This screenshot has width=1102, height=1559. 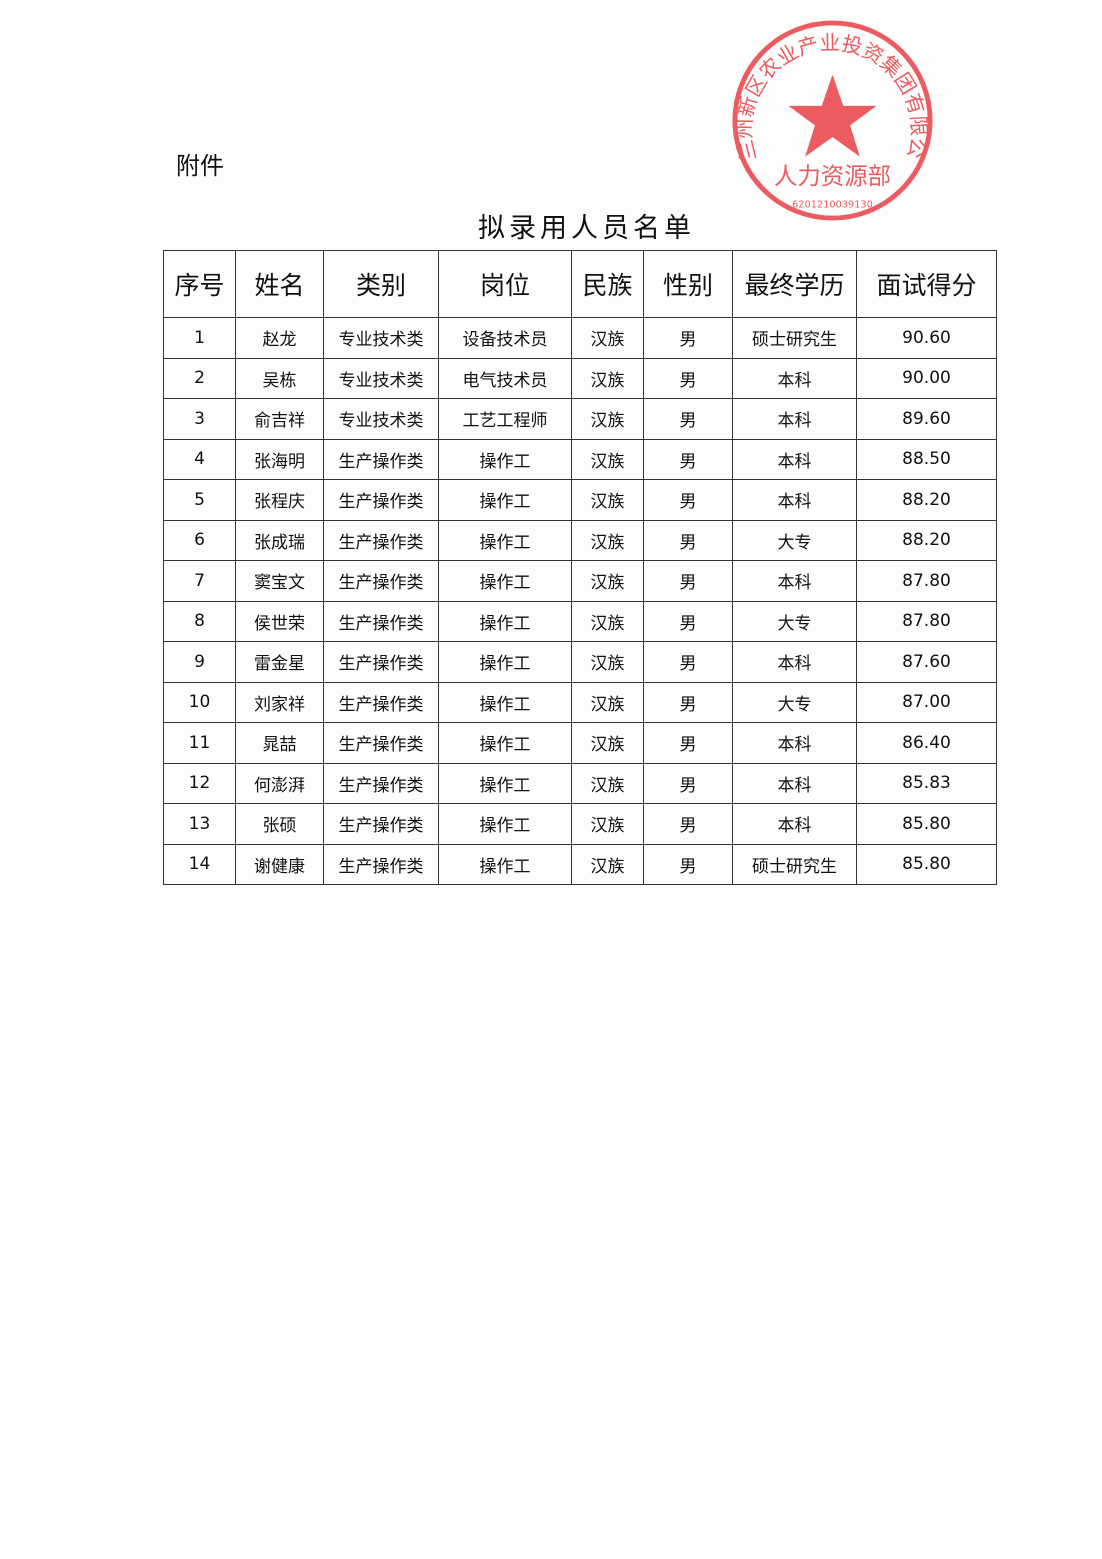 What do you see at coordinates (279, 378) in the screenshot?
I see `table-cell: 吴栋` at bounding box center [279, 378].